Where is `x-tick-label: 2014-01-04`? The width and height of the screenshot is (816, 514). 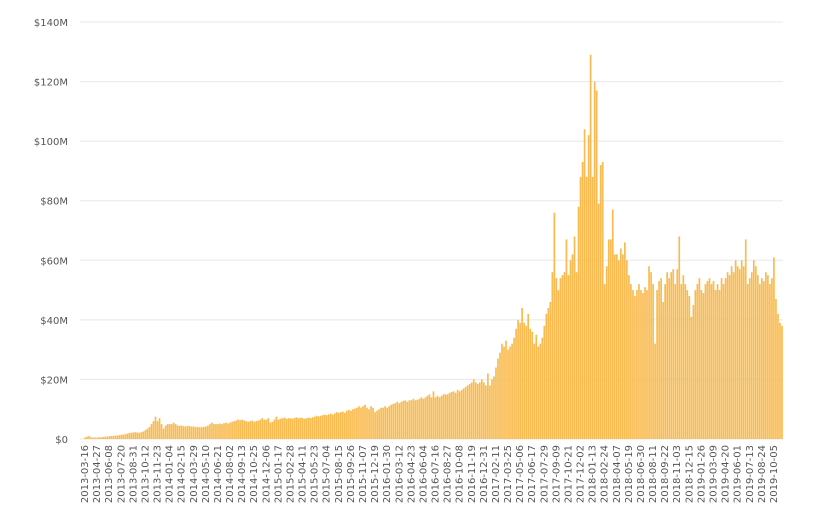 x-tick-label: 2014-01-04 is located at coordinates (170, 474).